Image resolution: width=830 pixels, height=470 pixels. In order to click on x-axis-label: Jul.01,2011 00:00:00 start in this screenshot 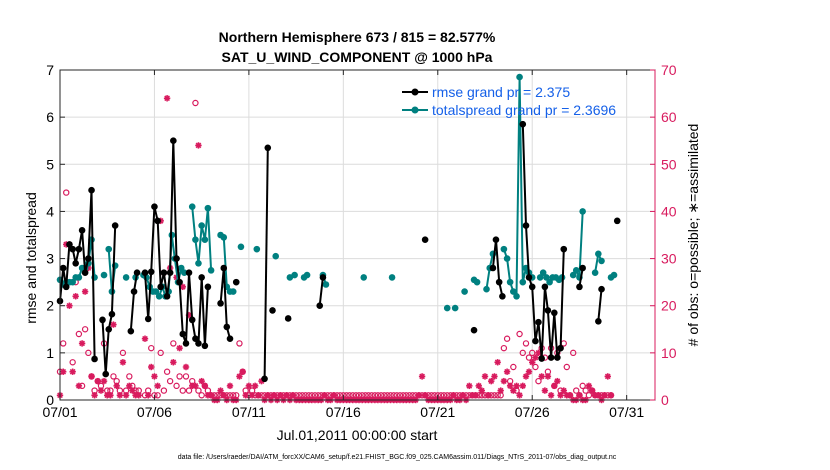, I will do `click(357, 435)`.